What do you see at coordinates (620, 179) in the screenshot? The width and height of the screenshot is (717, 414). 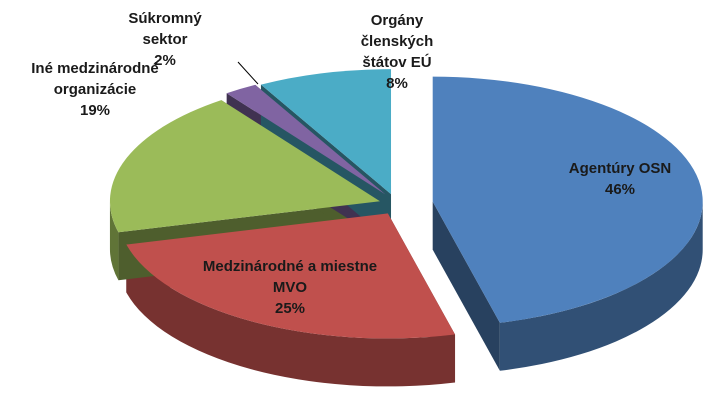 I see `slice-label: Agentúry OSN 46%` at bounding box center [620, 179].